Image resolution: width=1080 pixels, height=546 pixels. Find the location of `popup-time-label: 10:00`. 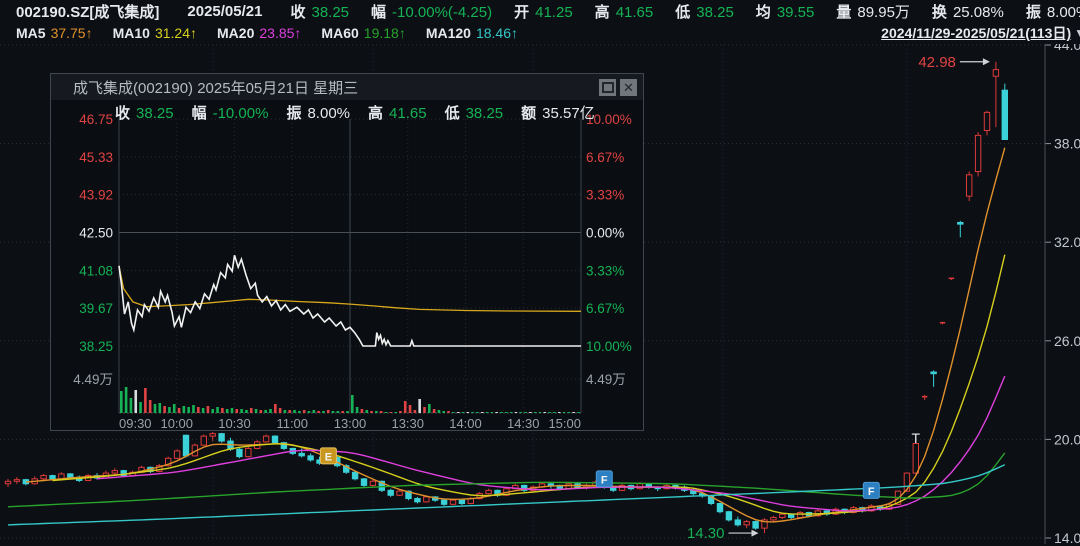

popup-time-label: 10:00 is located at coordinates (176, 423).